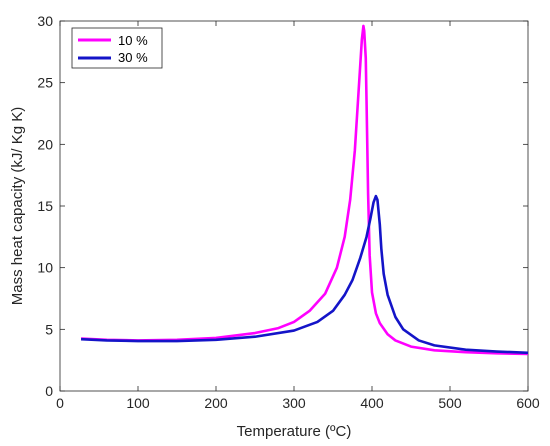 The width and height of the screenshot is (550, 446). What do you see at coordinates (294, 431) in the screenshot?
I see `x-axis-label: Temperature (ºC)` at bounding box center [294, 431].